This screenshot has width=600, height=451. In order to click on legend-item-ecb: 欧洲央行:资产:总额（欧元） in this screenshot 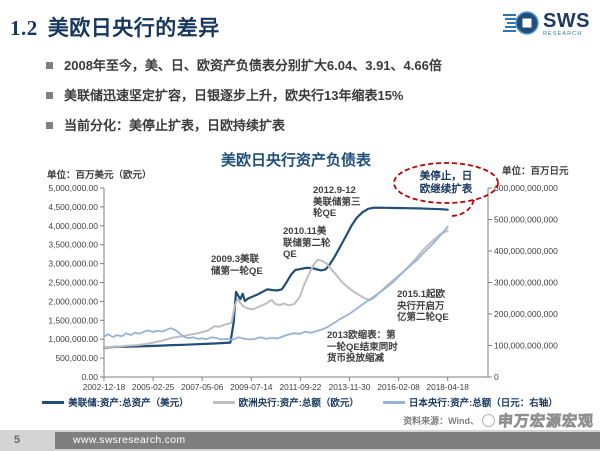, I will do `click(285, 402)`.